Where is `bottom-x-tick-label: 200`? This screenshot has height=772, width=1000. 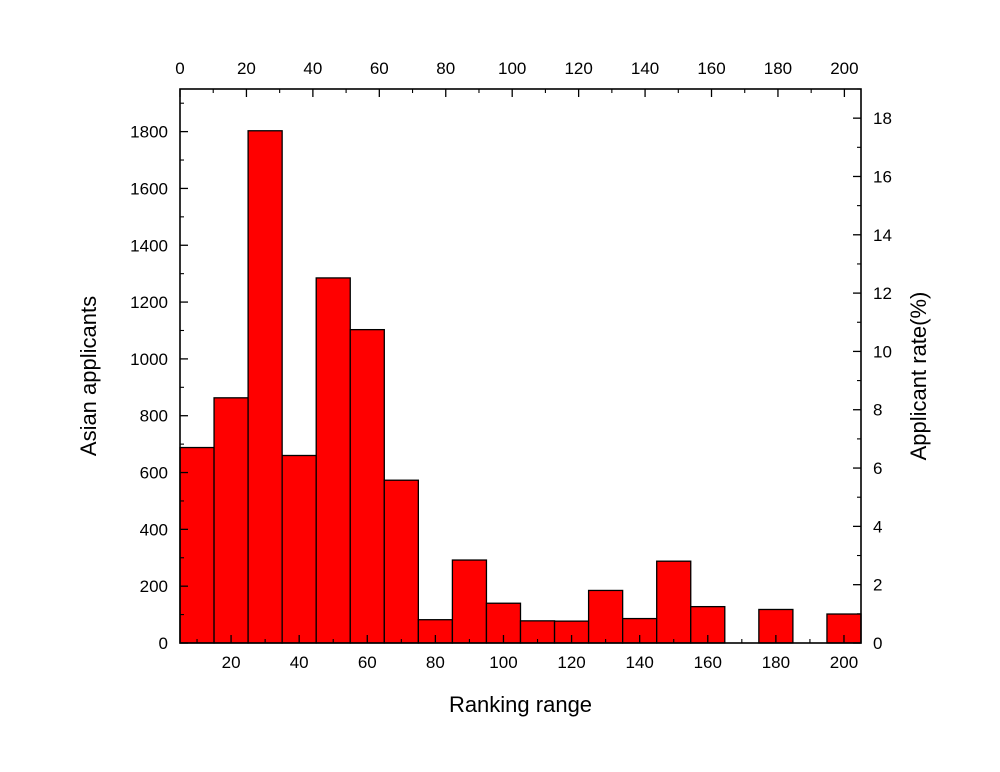 bottom-x-tick-label: 200 is located at coordinates (844, 662).